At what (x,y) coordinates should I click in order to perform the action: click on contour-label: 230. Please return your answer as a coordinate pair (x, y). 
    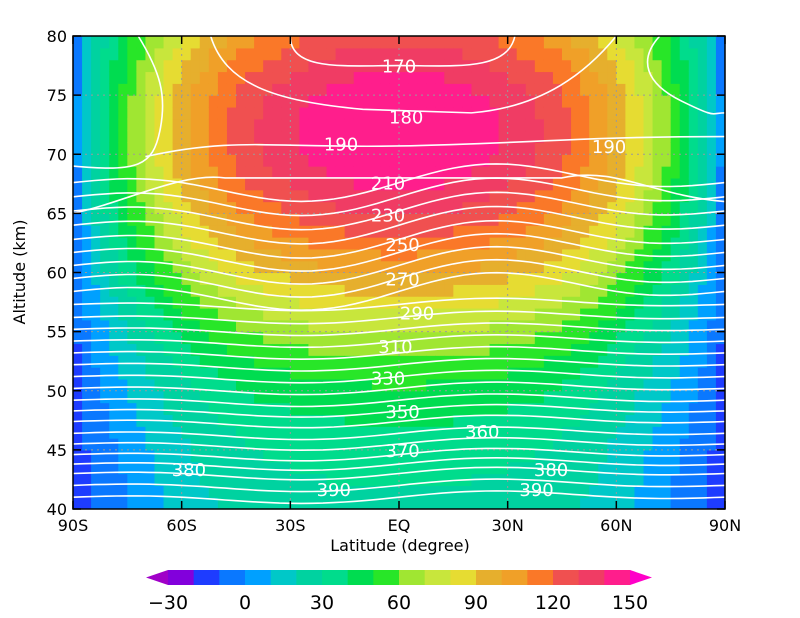
    Looking at the image, I should click on (388, 216).